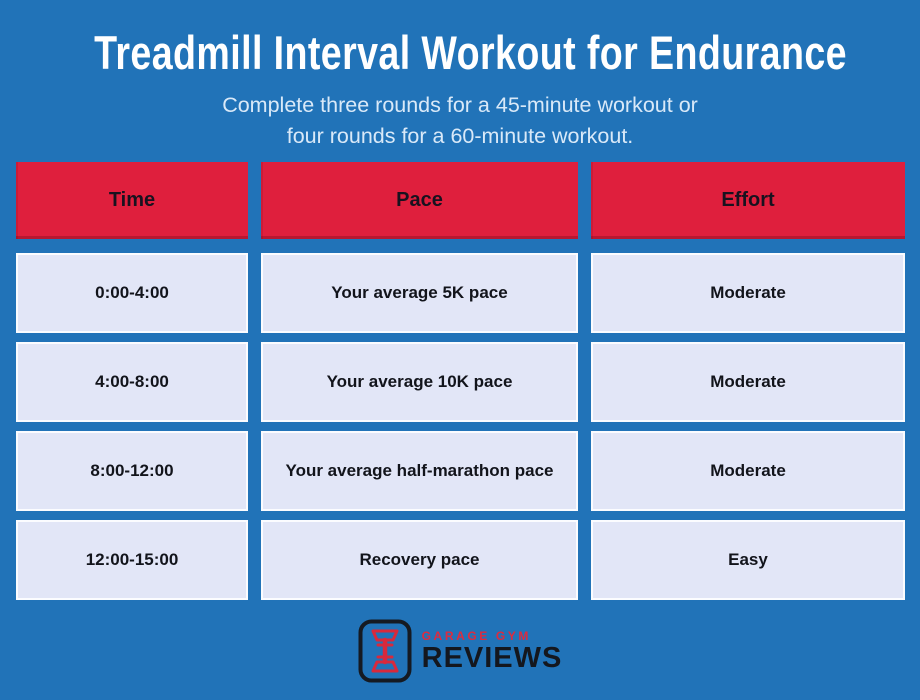  What do you see at coordinates (132, 293) in the screenshot?
I see `table-cell-time-1: 0:00-4:00` at bounding box center [132, 293].